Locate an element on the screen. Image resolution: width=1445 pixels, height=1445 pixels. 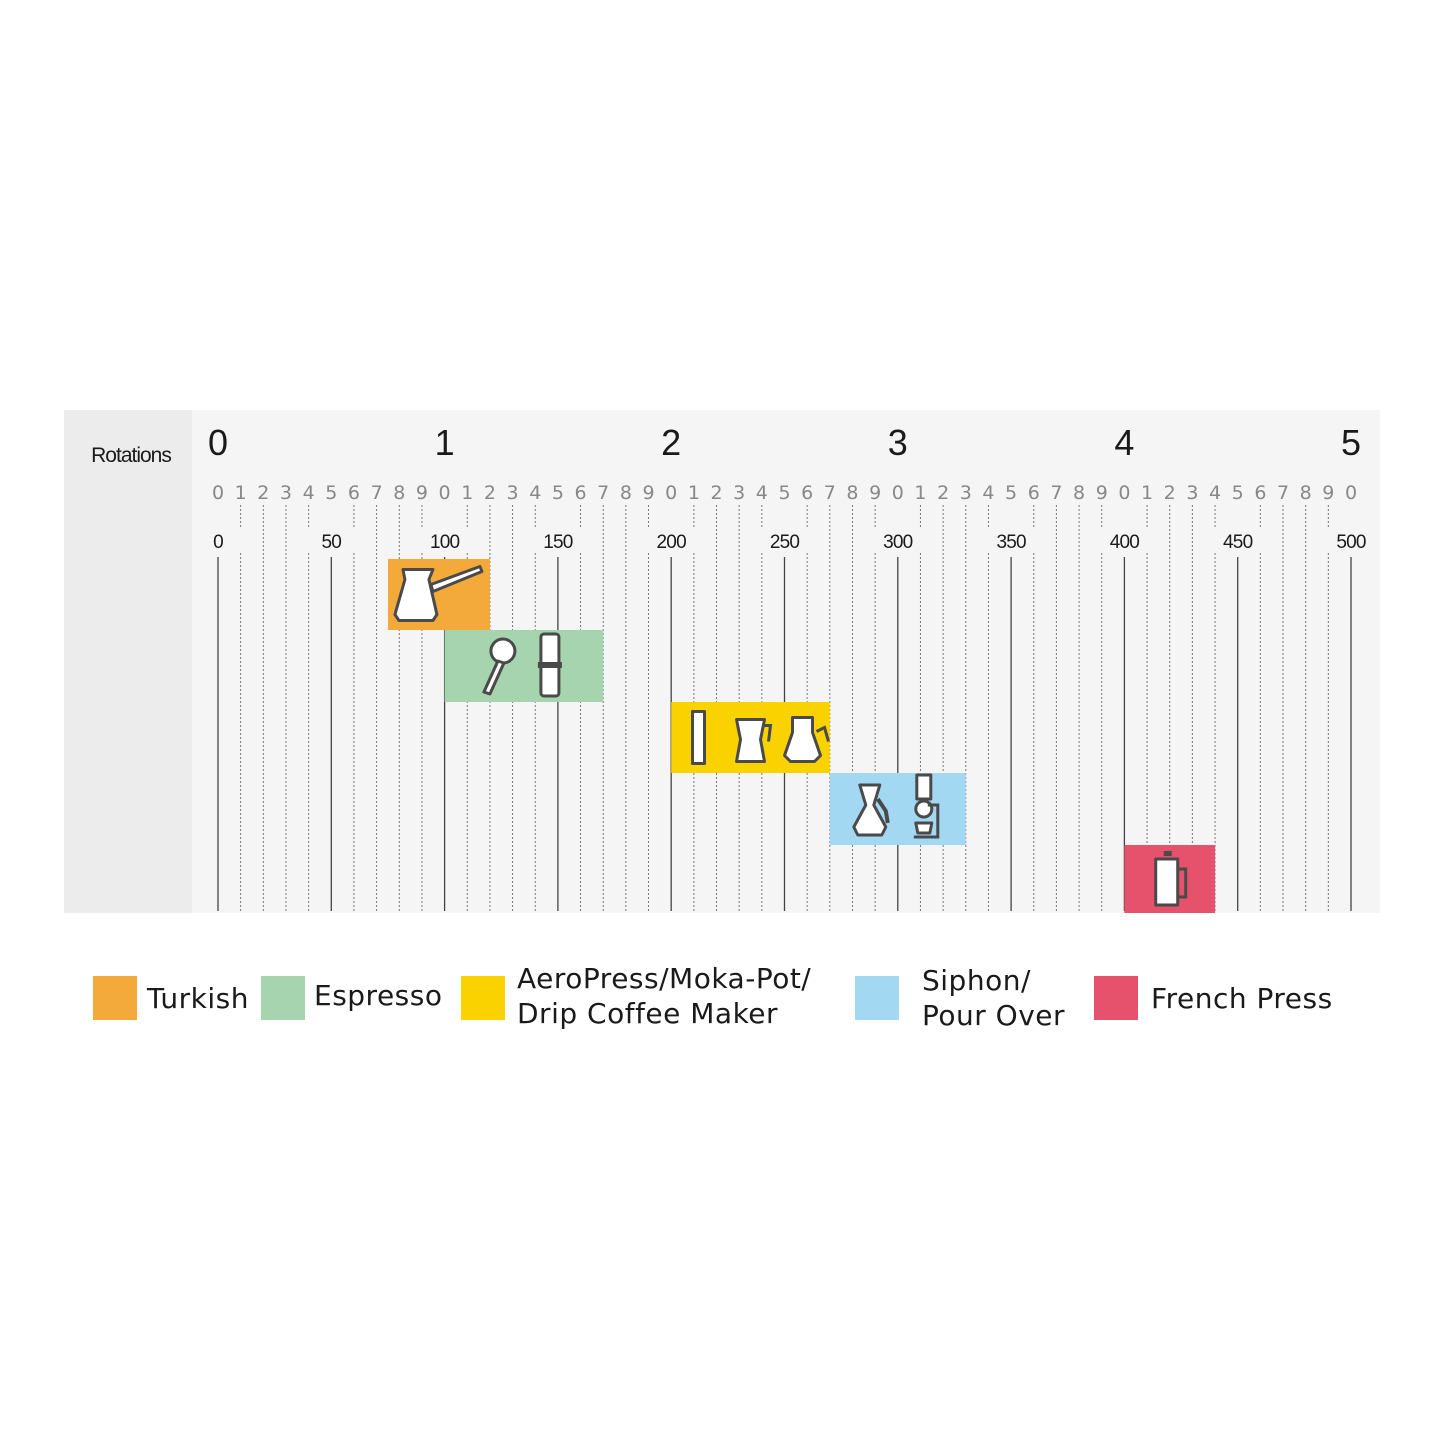
major-tick-label: 350 is located at coordinates (1011, 542).